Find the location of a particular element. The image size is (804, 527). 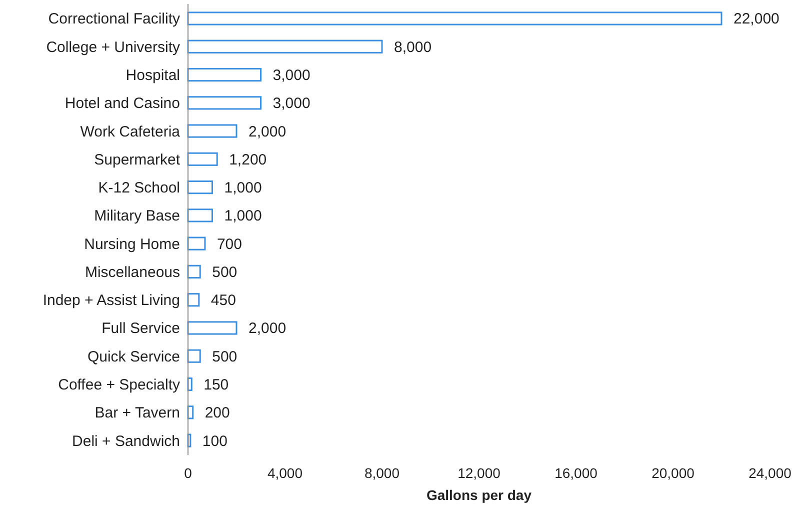

y-tick-label: Nursing Home is located at coordinates (132, 244).